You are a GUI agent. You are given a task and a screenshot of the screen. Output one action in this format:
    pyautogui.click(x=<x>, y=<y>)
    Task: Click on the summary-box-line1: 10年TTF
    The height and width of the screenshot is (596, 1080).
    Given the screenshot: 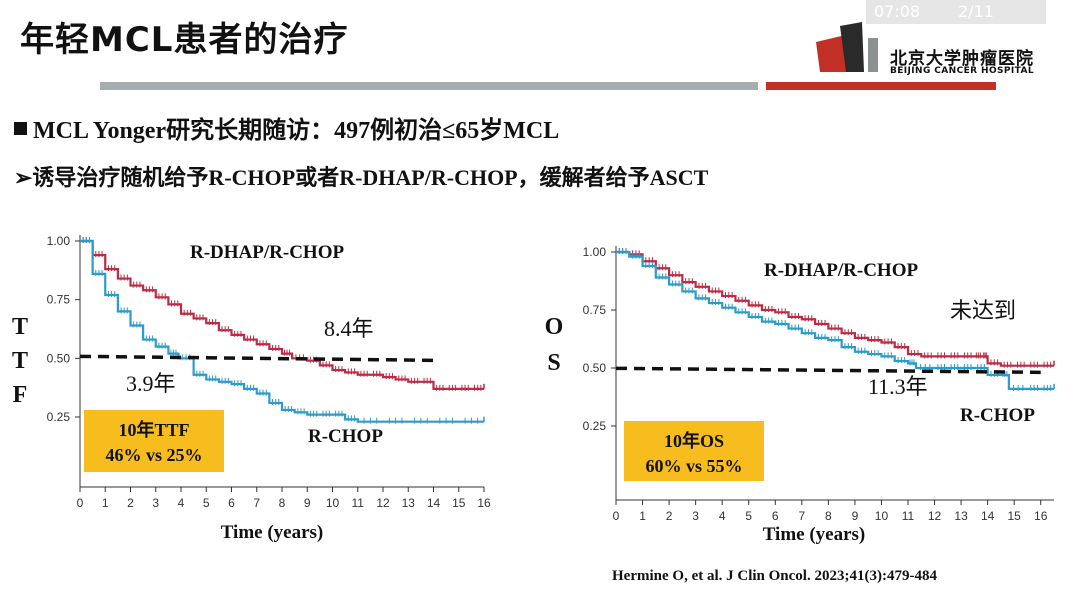 What is the action you would take?
    pyautogui.click(x=153, y=429)
    